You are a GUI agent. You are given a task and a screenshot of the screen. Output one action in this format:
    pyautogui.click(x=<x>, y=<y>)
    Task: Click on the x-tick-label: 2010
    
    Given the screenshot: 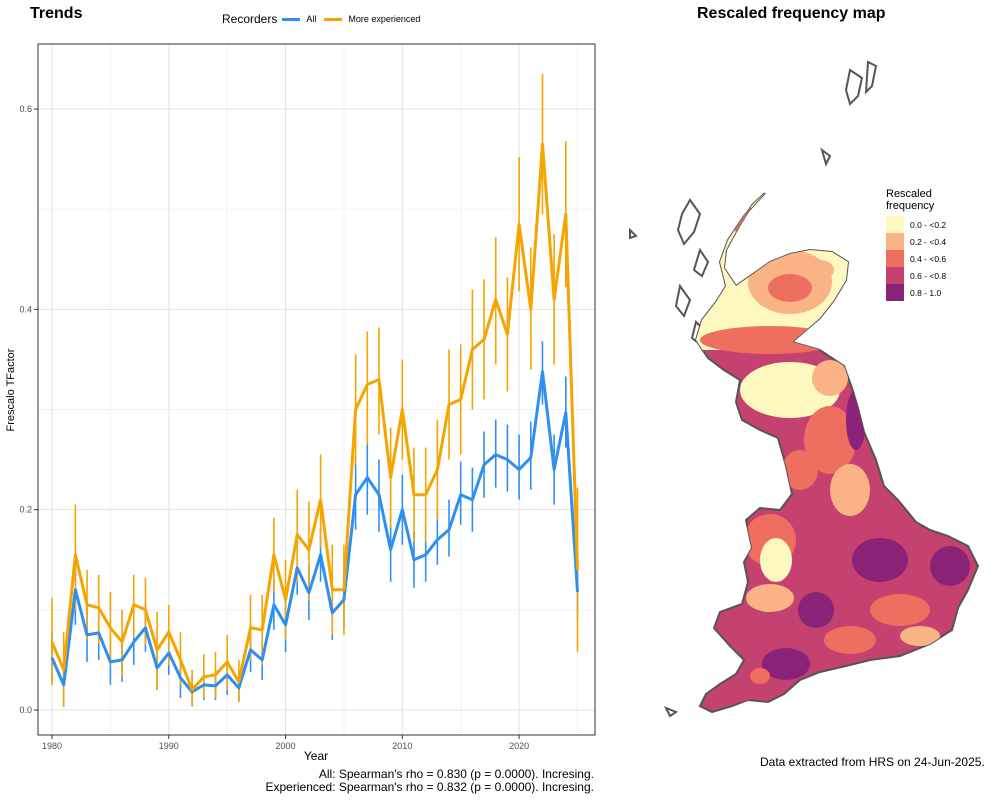 What is the action you would take?
    pyautogui.click(x=402, y=746)
    